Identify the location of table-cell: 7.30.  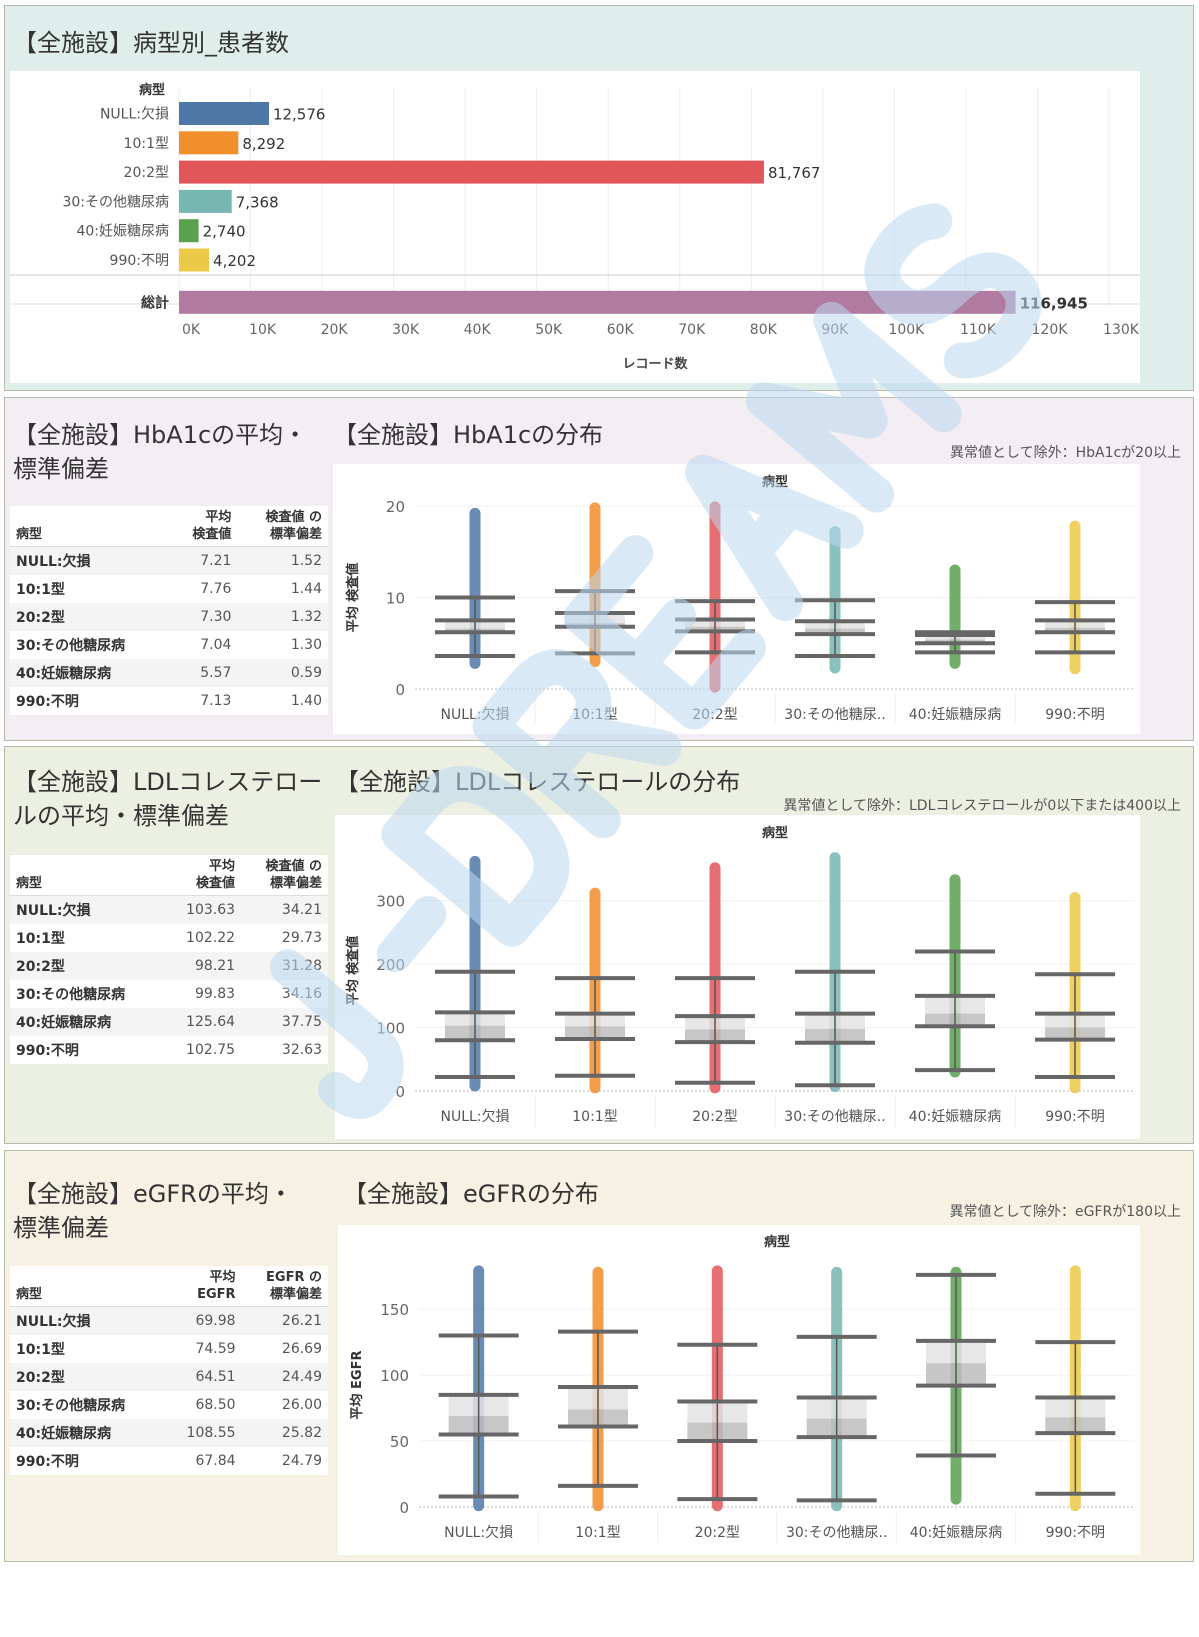
(204, 616).